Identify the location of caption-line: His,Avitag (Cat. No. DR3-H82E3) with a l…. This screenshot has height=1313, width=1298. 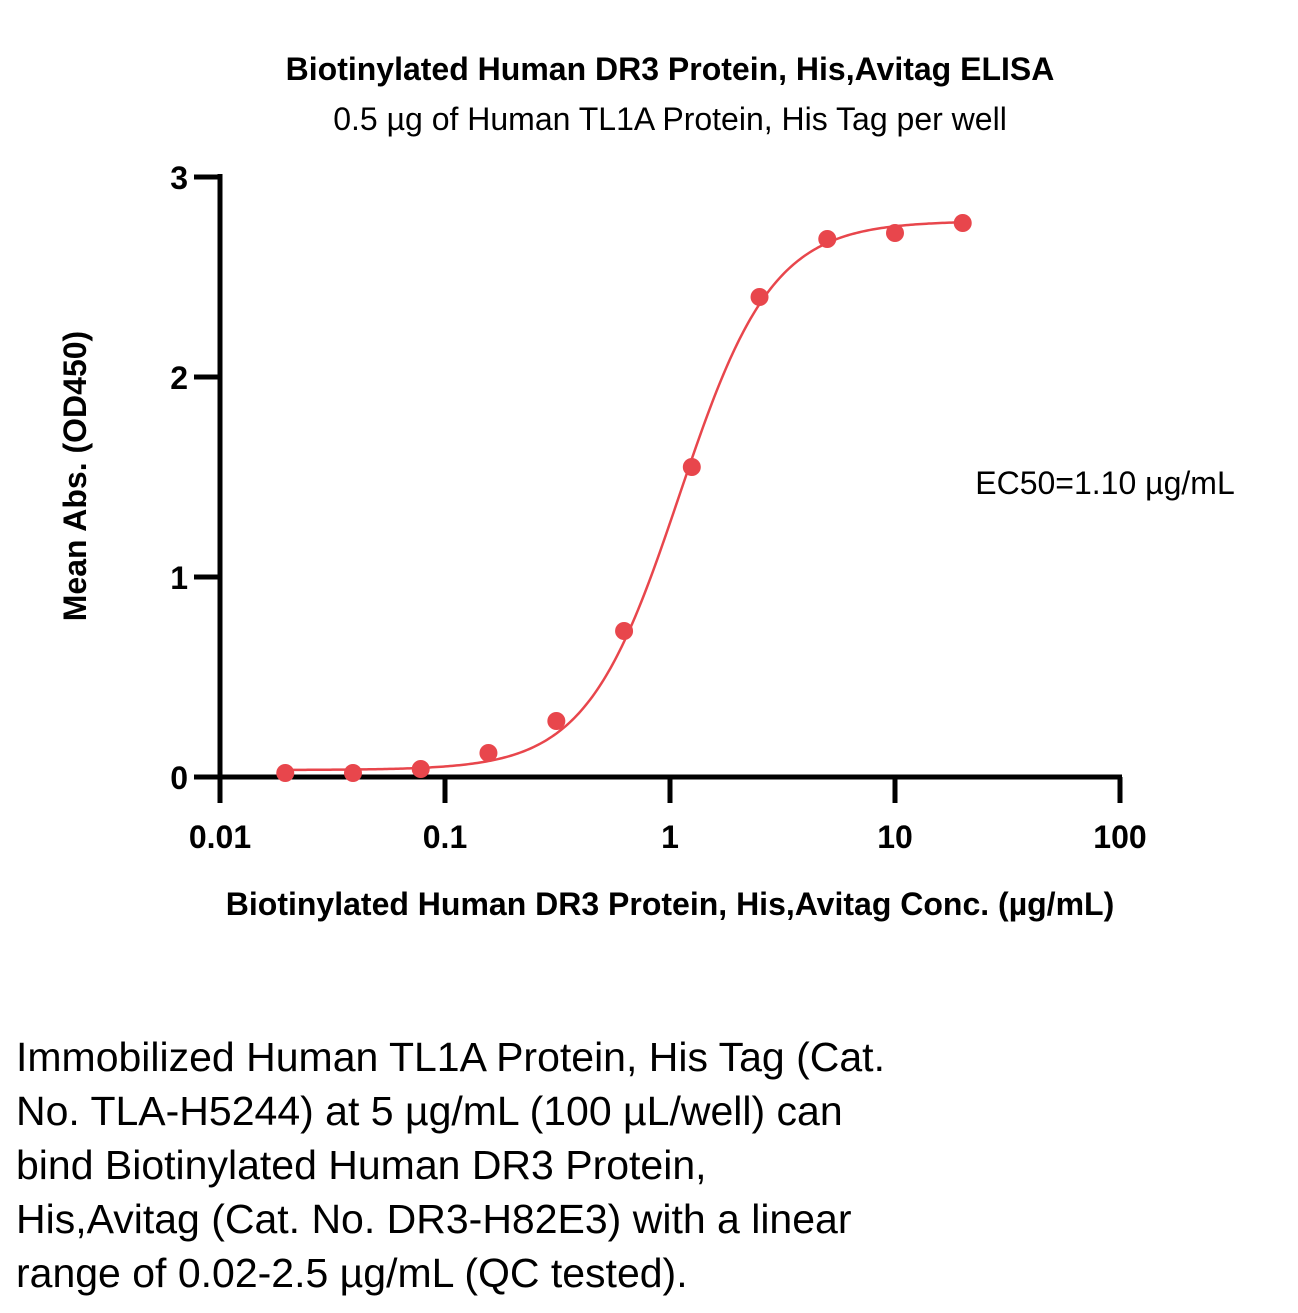
(434, 1219).